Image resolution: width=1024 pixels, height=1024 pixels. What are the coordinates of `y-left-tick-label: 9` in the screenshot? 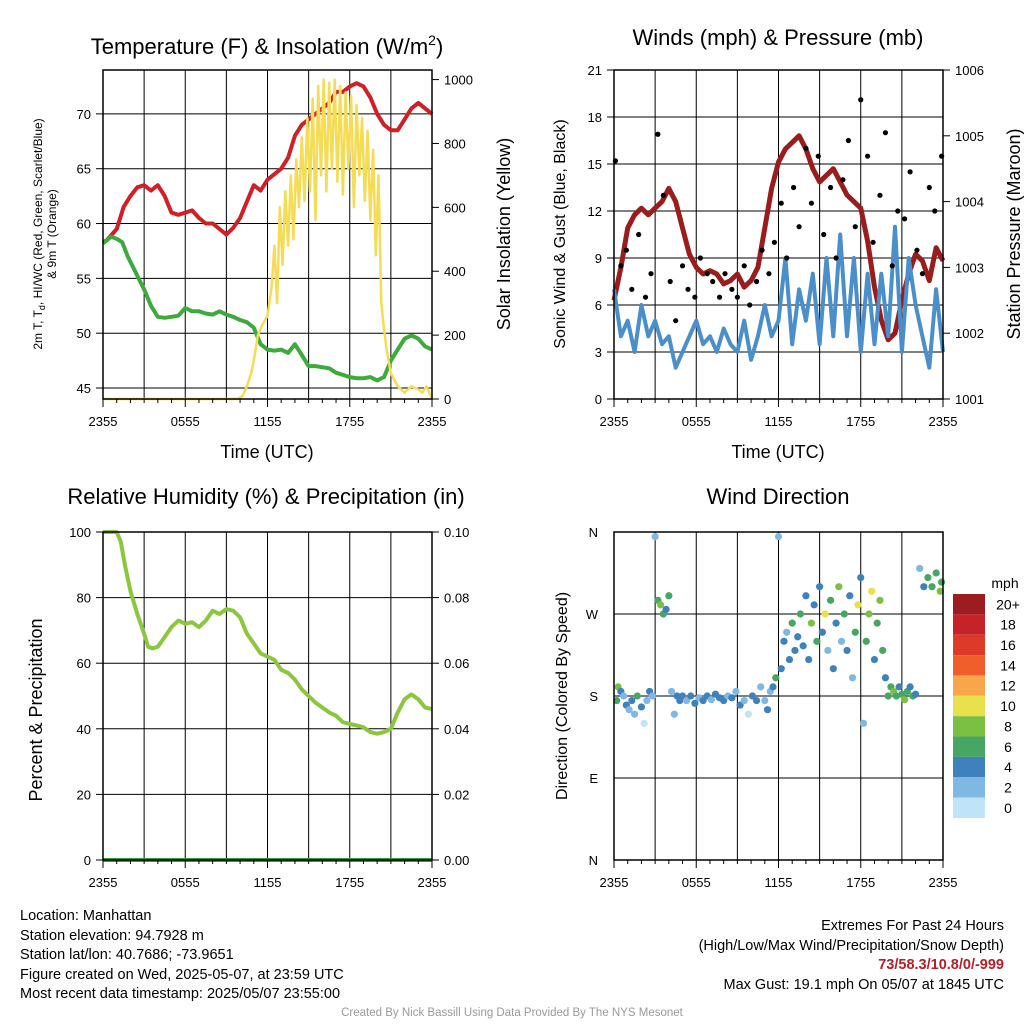 It's located at (598, 258).